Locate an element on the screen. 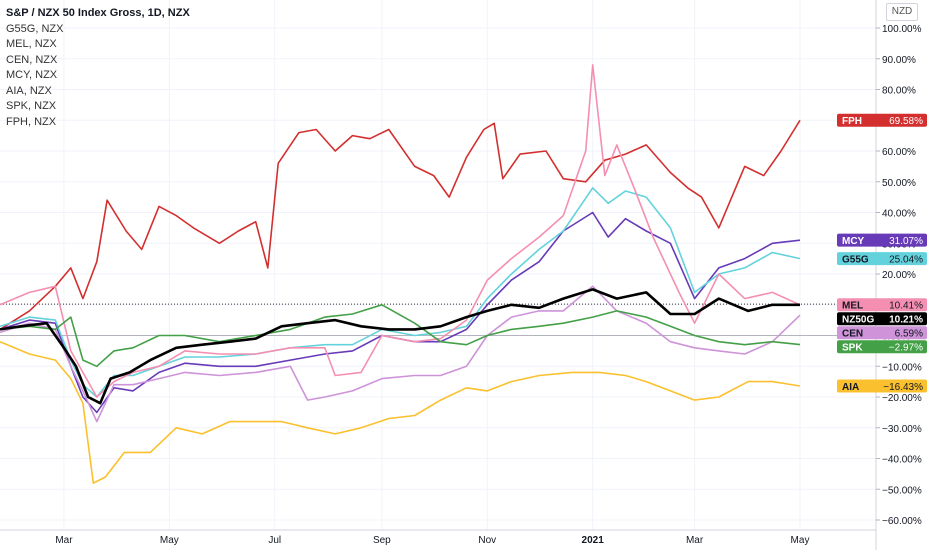 The height and width of the screenshot is (555, 932). y-tick-label: 40.00% is located at coordinates (899, 214).